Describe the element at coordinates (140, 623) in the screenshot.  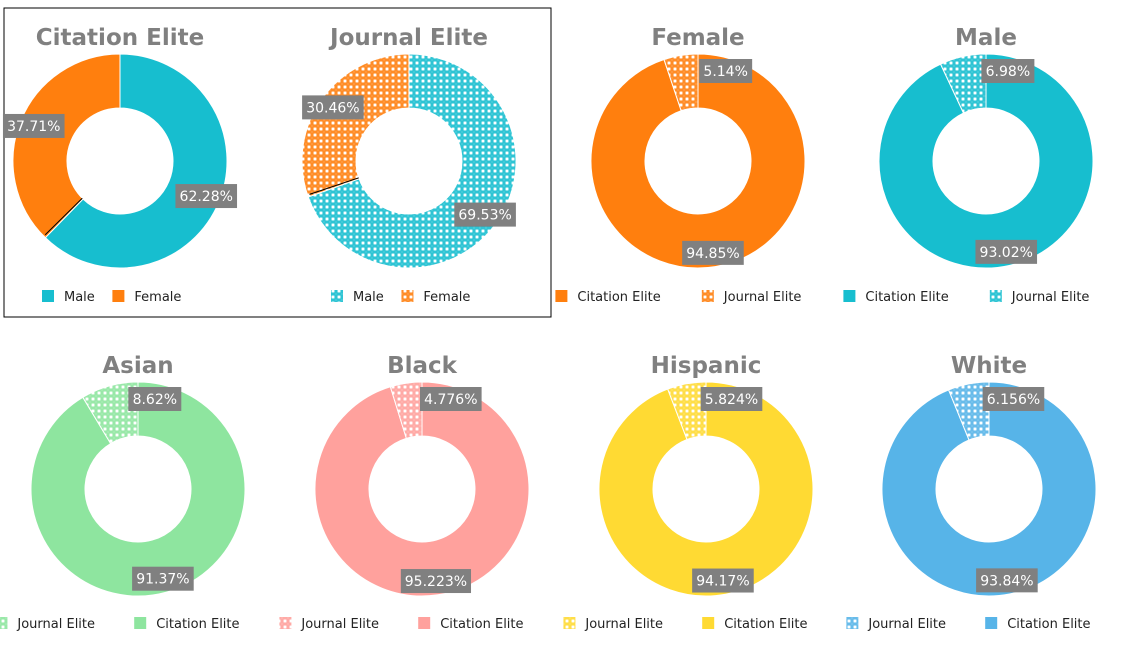
I see `chart-asian-legend-swatch-citation-elite` at that location.